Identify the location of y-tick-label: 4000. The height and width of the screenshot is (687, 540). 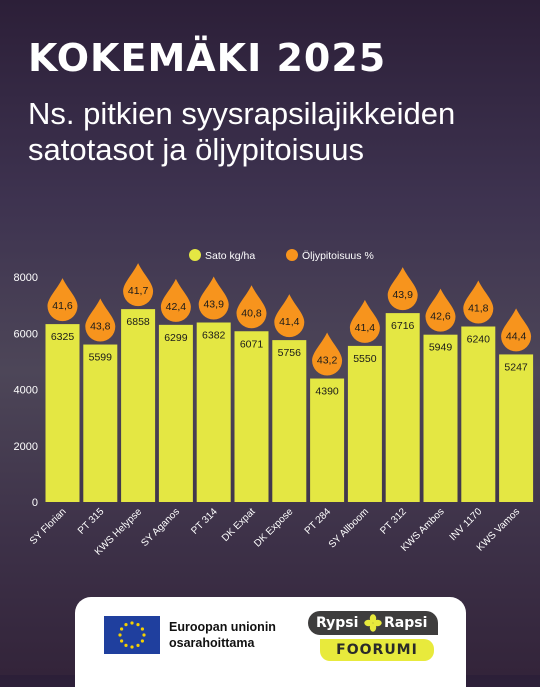
(26, 391).